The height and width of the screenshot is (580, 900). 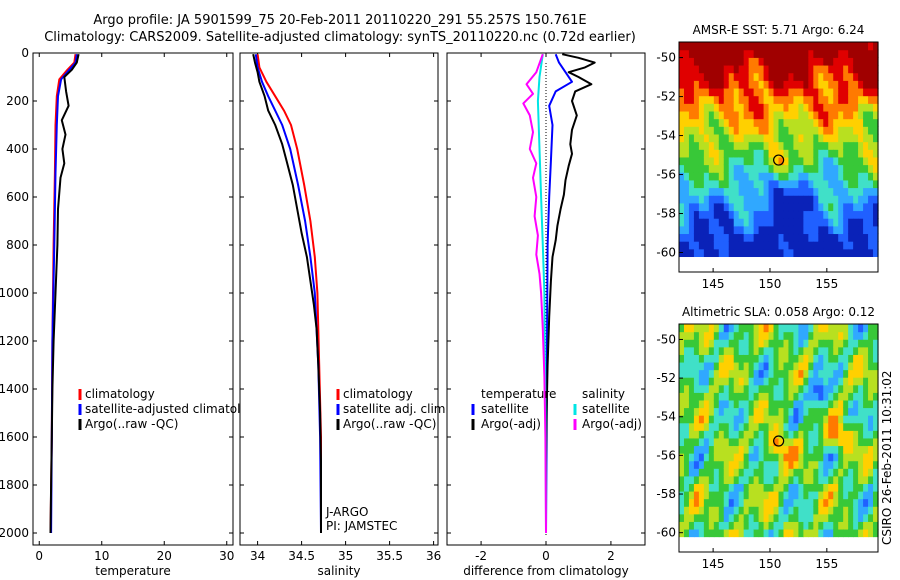 I want to click on y-tick-label: -60, so click(x=666, y=533).